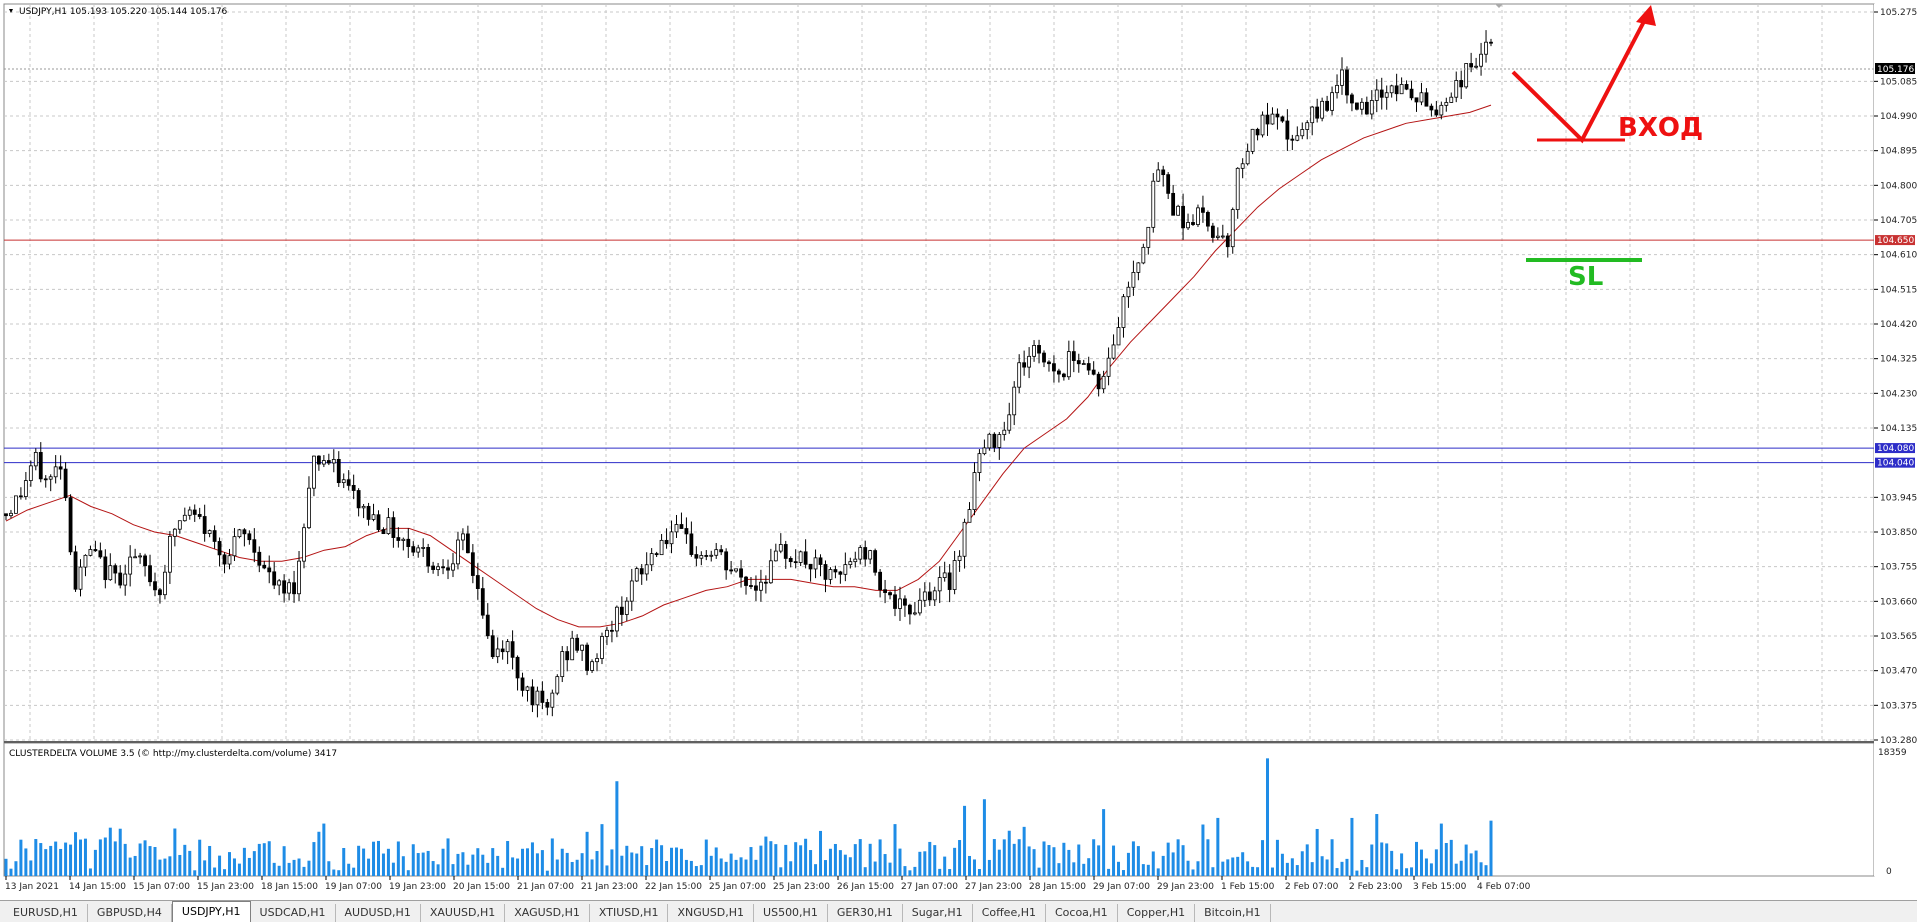  I want to click on tab-ger30-h1: GER30,H1, so click(865, 913).